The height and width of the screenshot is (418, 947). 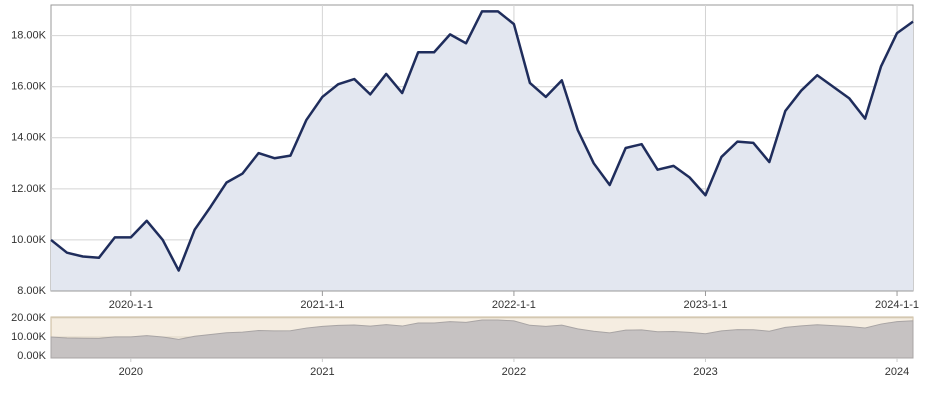 I want to click on y-tick-label: 10.00K, so click(x=29, y=240).